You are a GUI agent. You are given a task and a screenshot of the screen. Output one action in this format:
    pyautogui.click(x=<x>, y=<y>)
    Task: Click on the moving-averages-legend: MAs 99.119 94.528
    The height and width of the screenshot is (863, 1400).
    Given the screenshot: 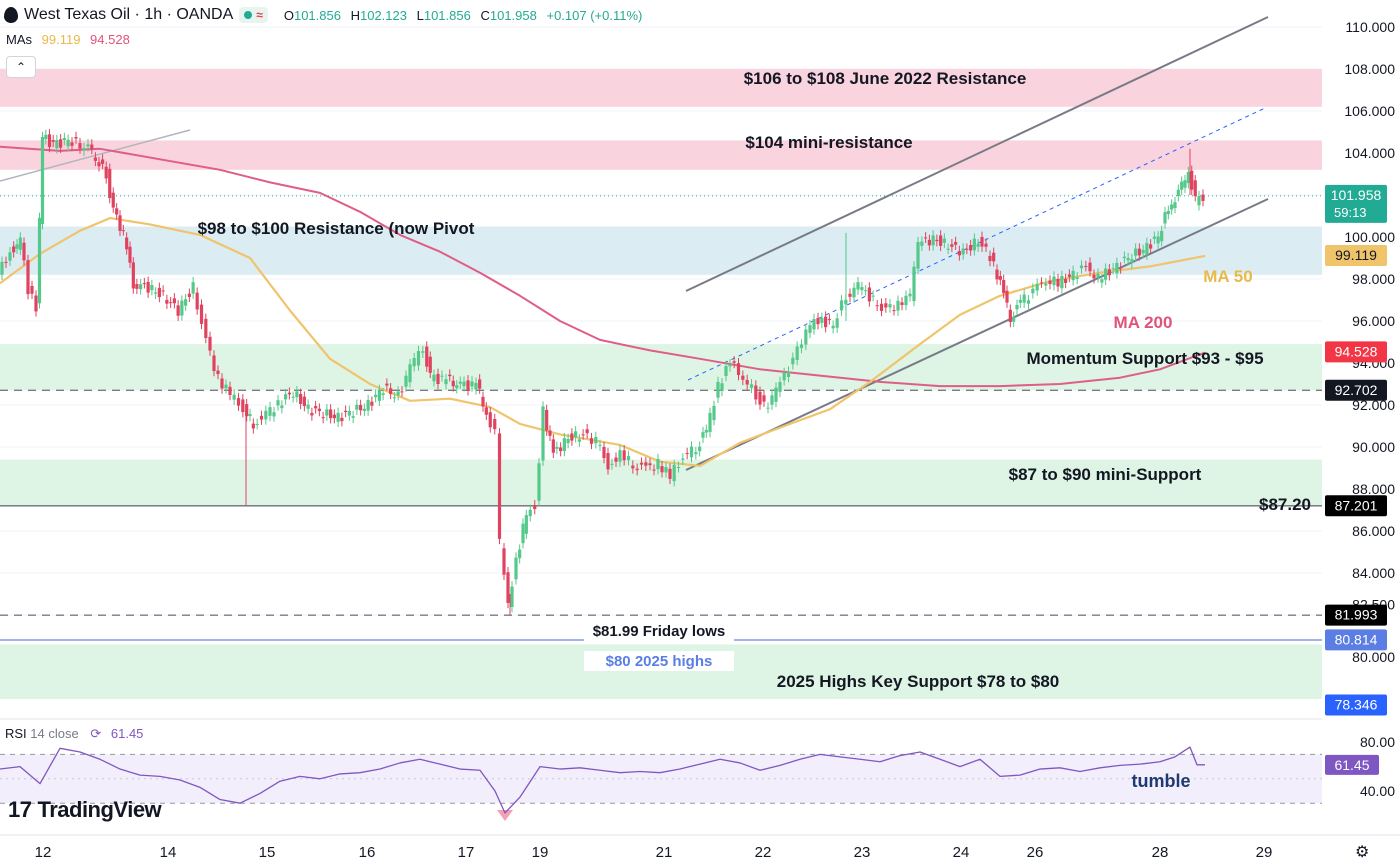 What is the action you would take?
    pyautogui.click(x=68, y=39)
    